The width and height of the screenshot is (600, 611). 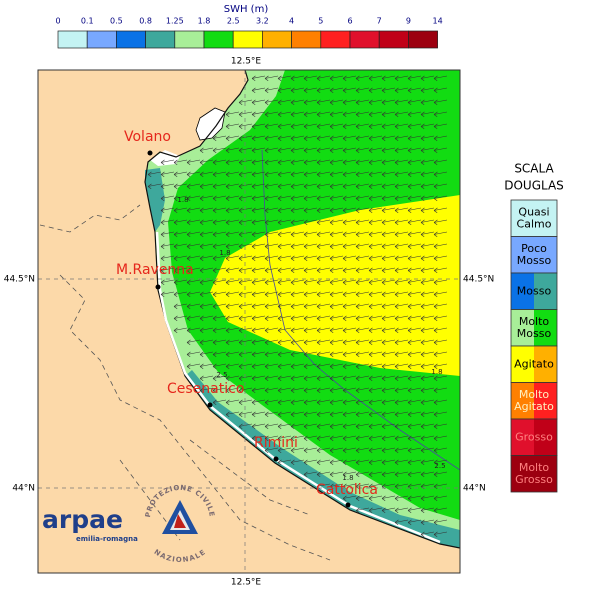 I want to click on sea-yellow, so click(x=335, y=285).